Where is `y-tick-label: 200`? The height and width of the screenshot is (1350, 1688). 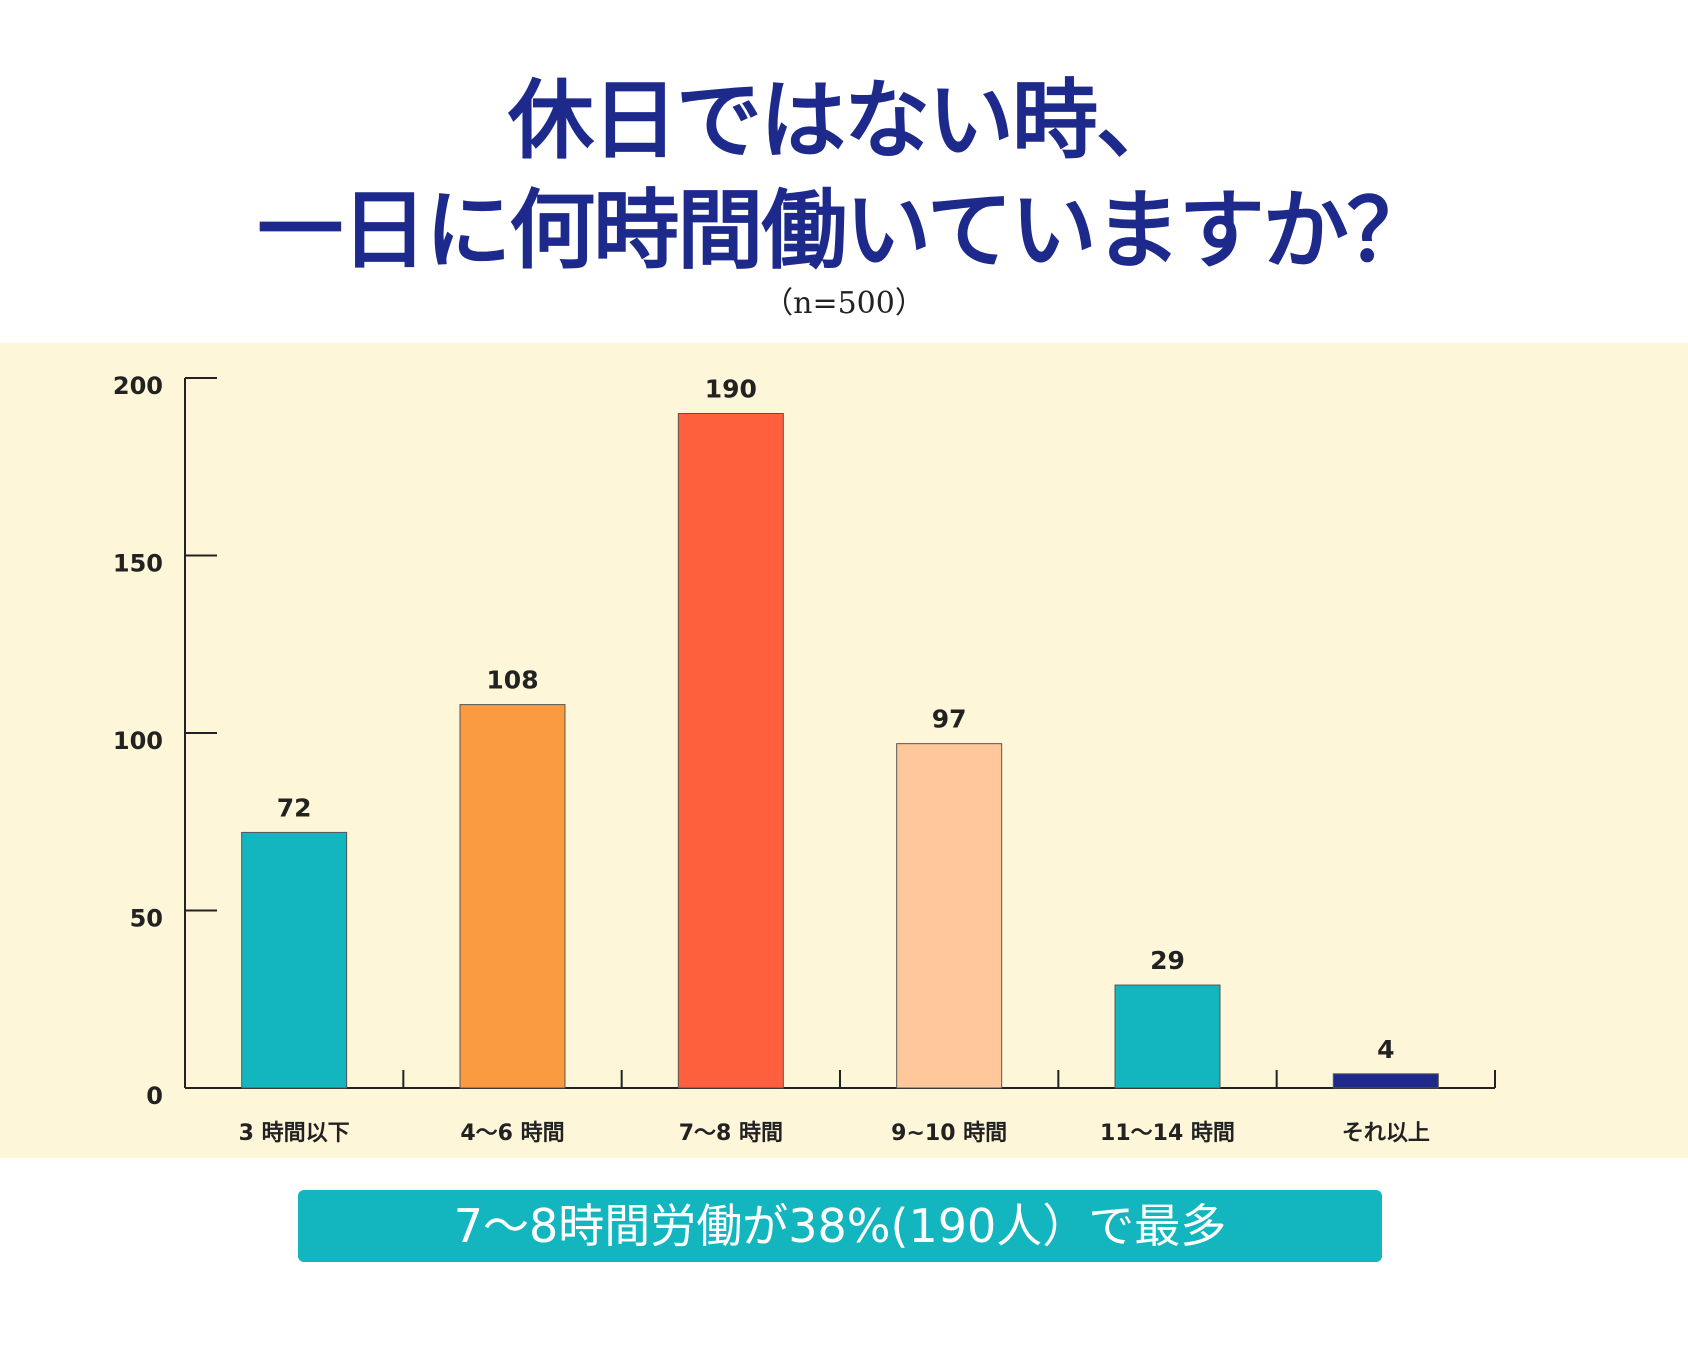
y-tick-label: 200 is located at coordinates (138, 386).